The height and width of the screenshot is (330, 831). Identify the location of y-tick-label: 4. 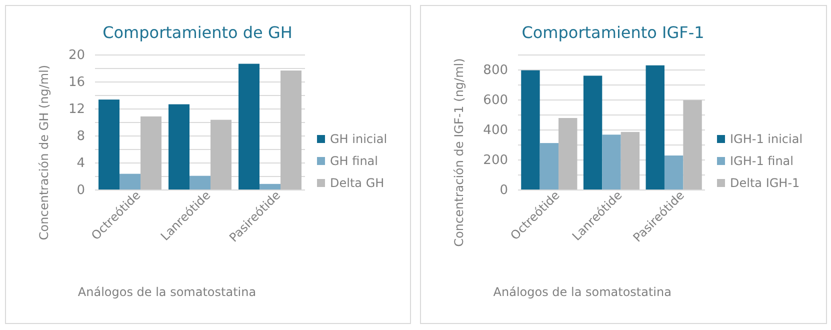
(80, 164).